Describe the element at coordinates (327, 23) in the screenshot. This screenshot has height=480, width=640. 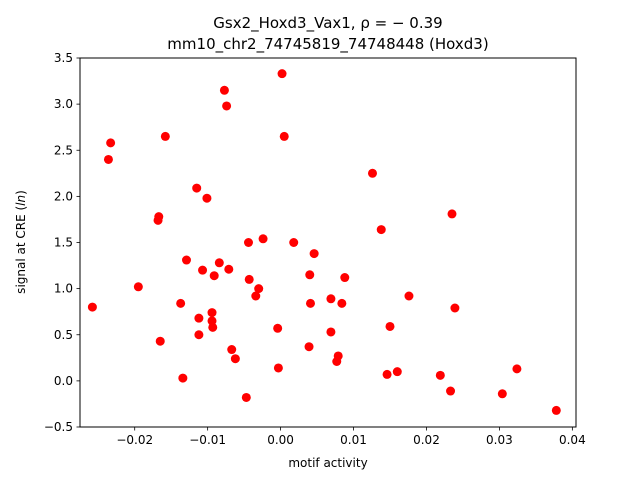
I see `chart-title-line1: Gsx2_Hoxd3_Vax1, ρ = − 0.39` at that location.